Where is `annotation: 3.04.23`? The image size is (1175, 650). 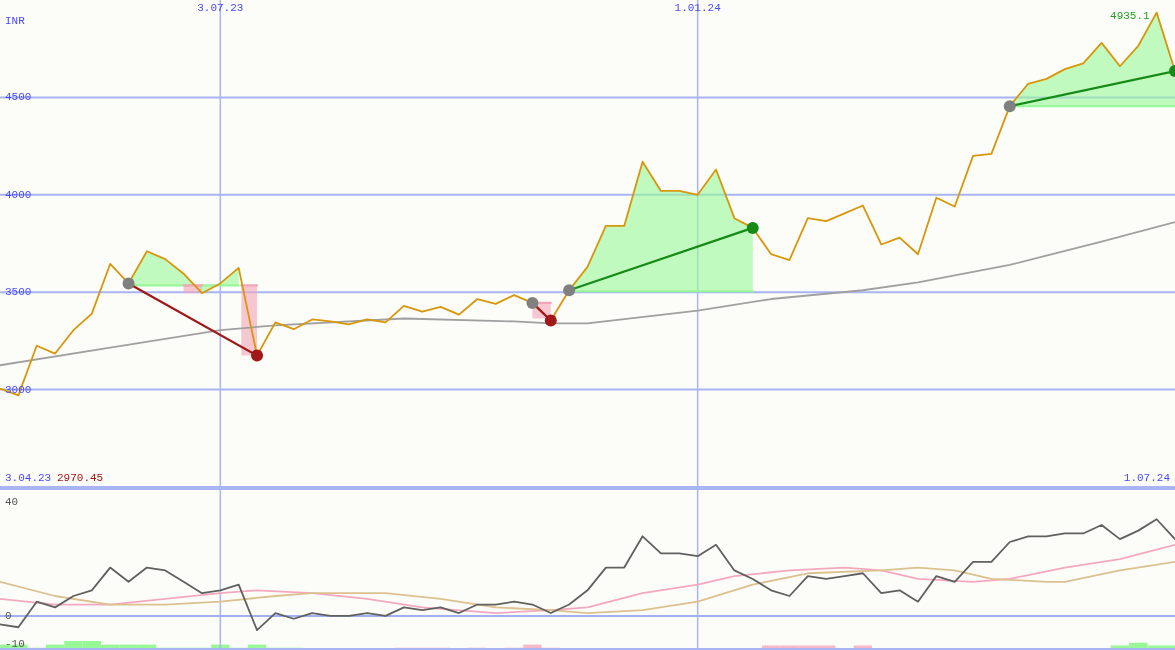
annotation: 3.04.23 is located at coordinates (28, 478).